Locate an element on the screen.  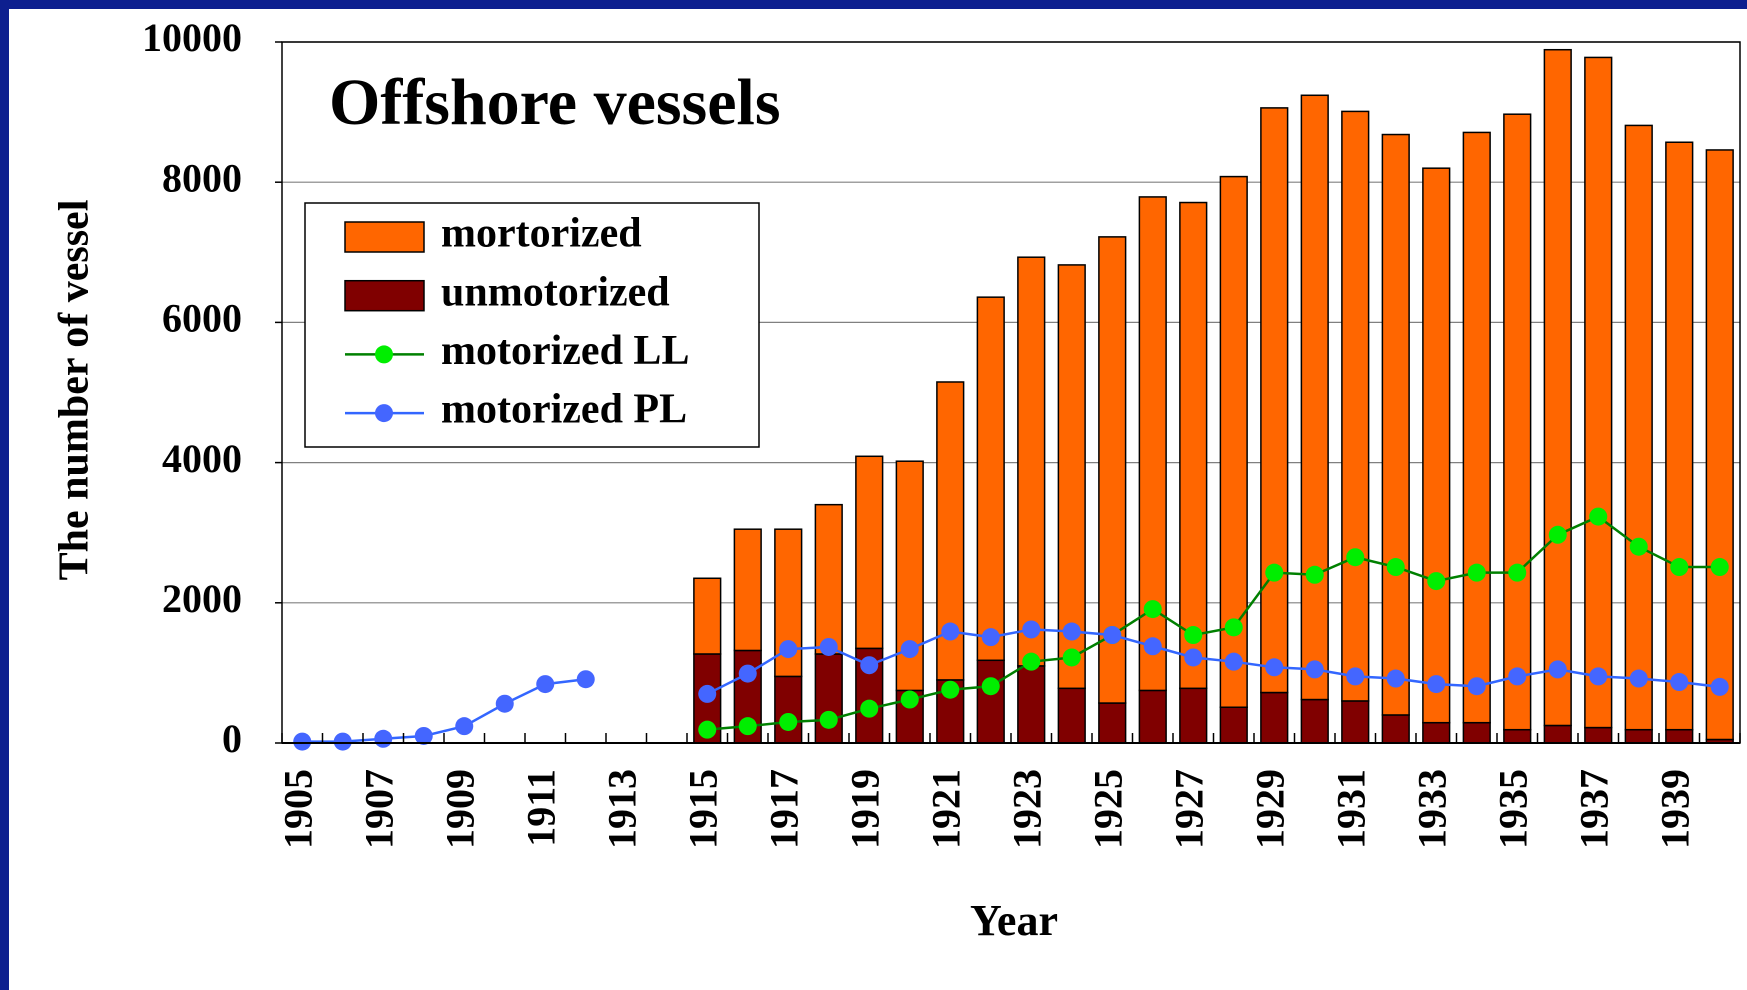
x-tick-label: 1913 is located at coordinates (621, 809).